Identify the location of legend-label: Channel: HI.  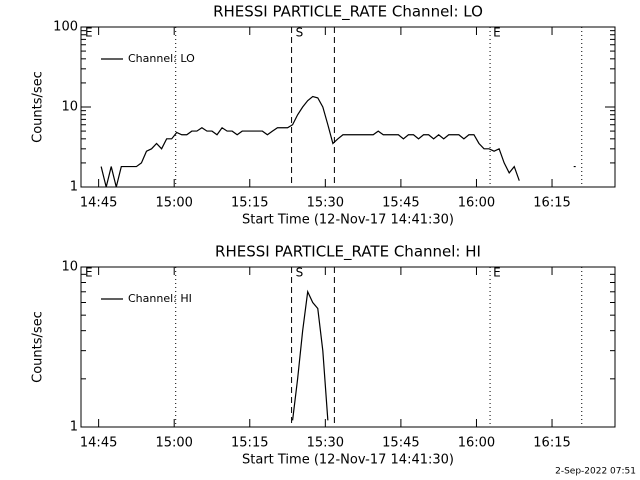
(160, 298).